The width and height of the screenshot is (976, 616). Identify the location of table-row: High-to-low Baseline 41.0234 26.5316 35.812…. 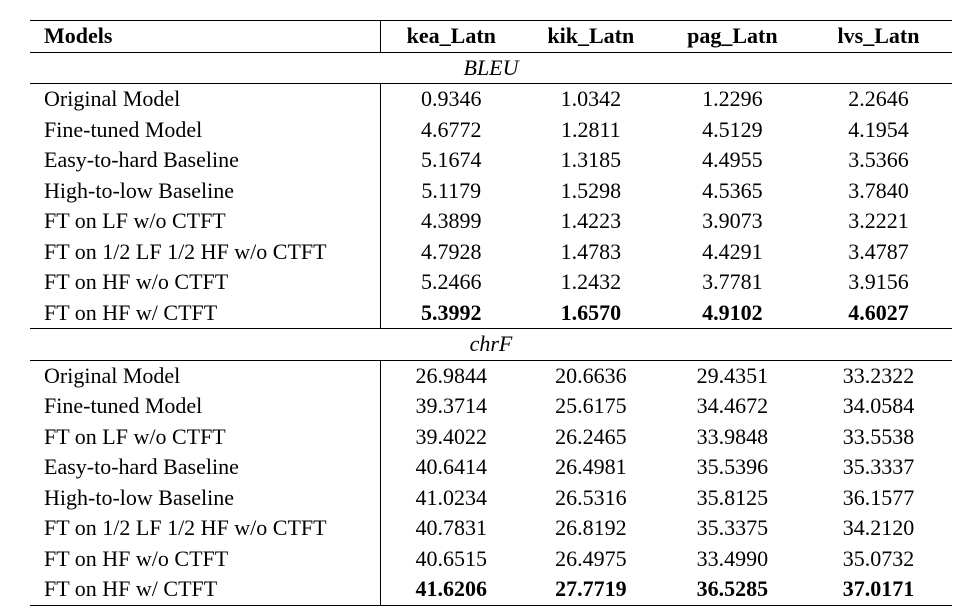
(491, 497).